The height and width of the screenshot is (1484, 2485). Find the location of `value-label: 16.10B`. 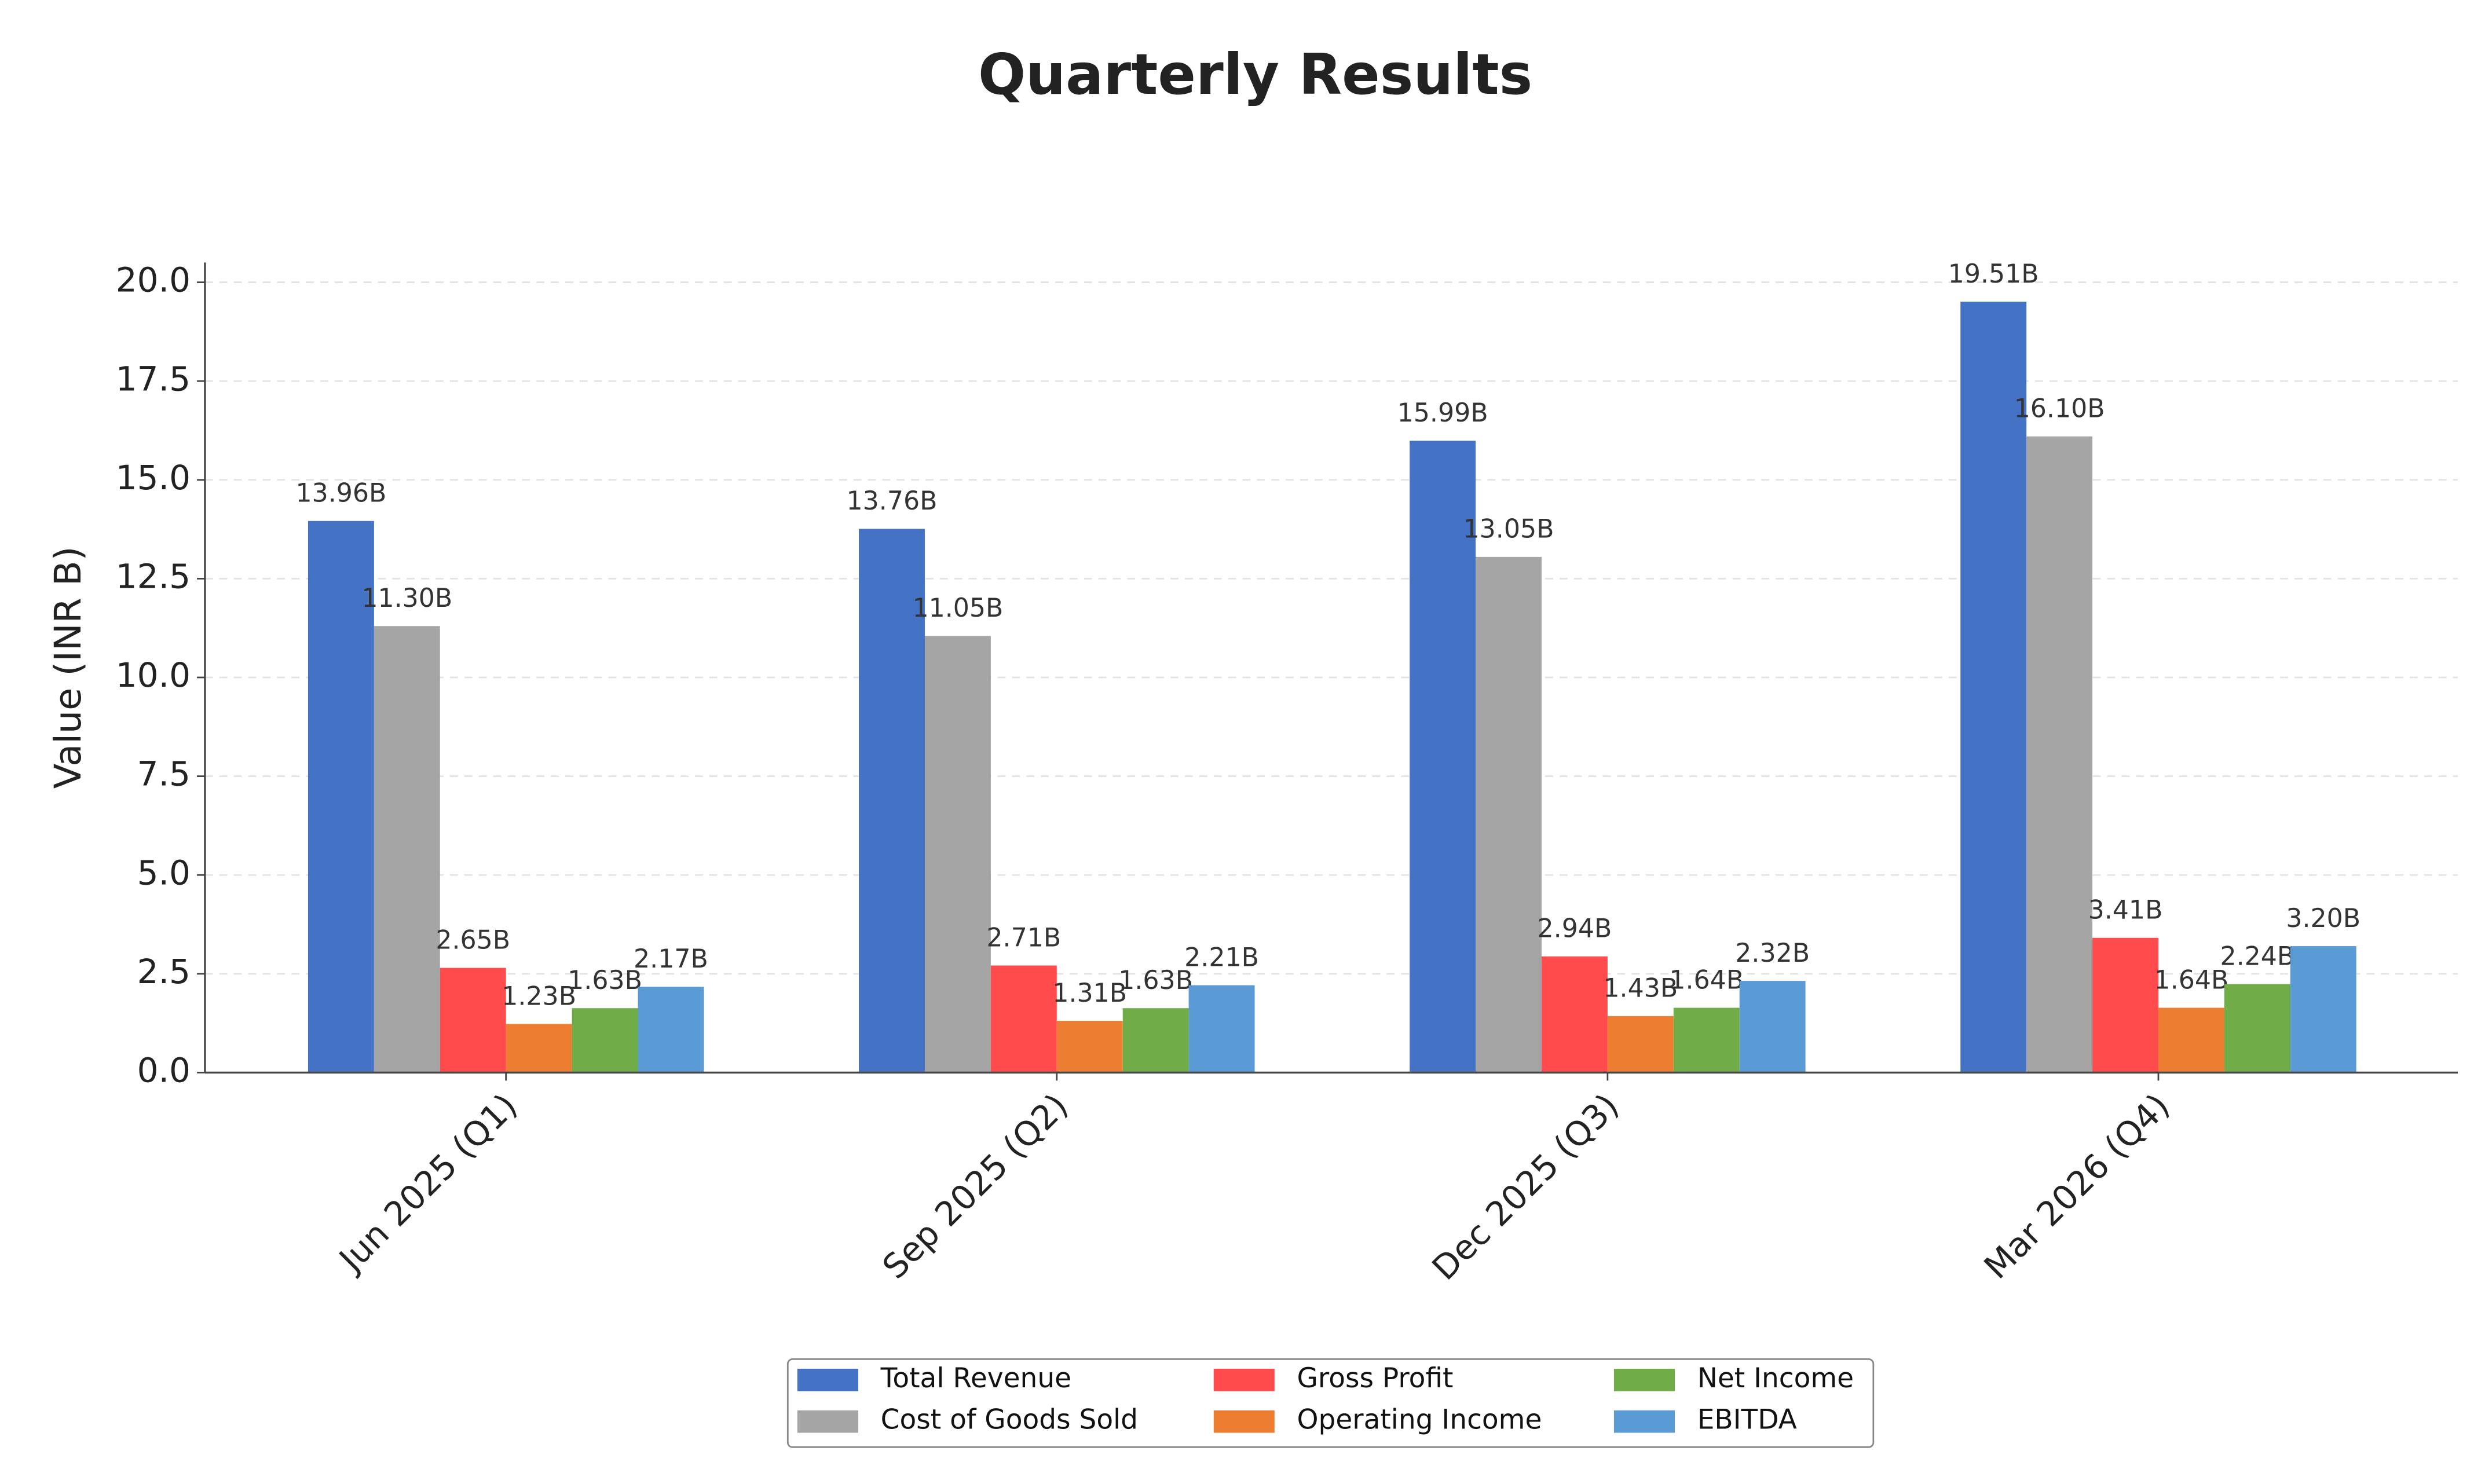

value-label: 16.10B is located at coordinates (2059, 409).